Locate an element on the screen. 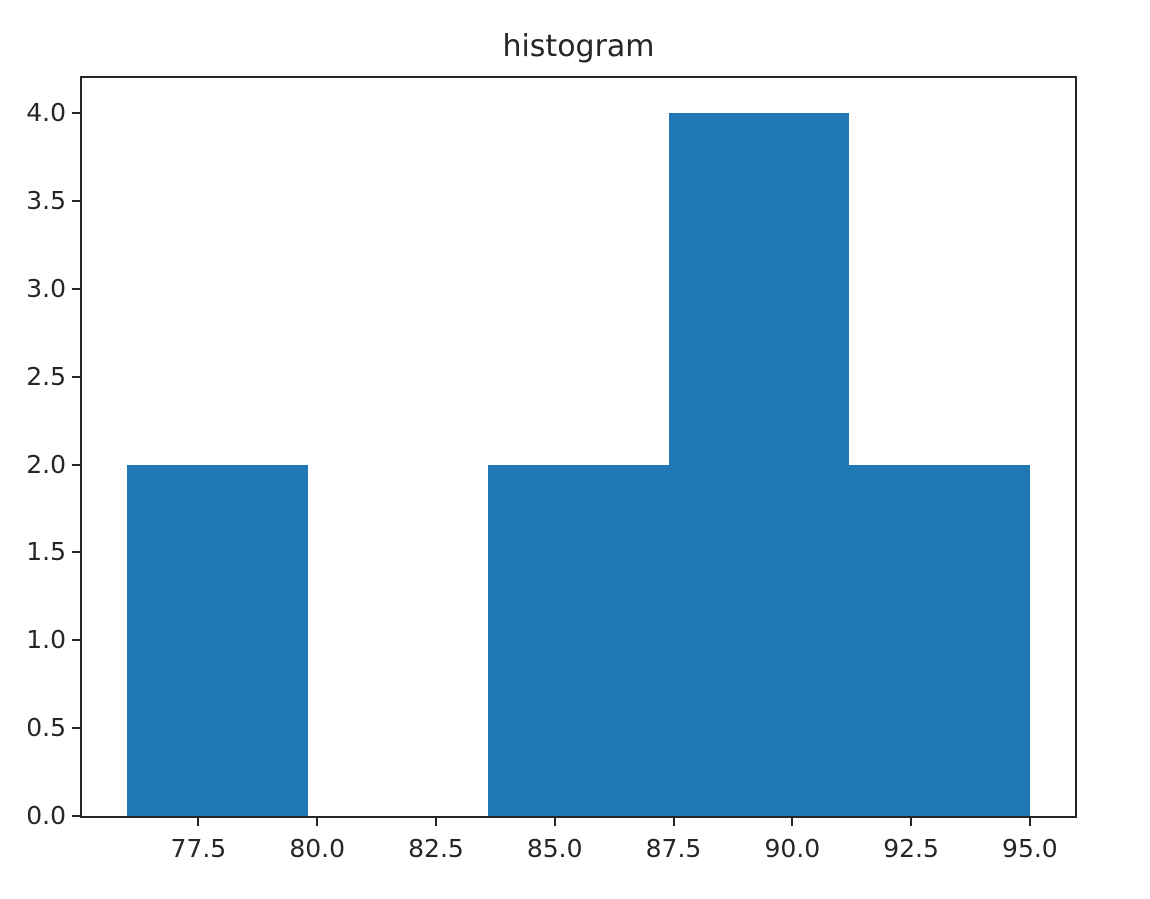  x-tick-label: 82.5 is located at coordinates (436, 848).